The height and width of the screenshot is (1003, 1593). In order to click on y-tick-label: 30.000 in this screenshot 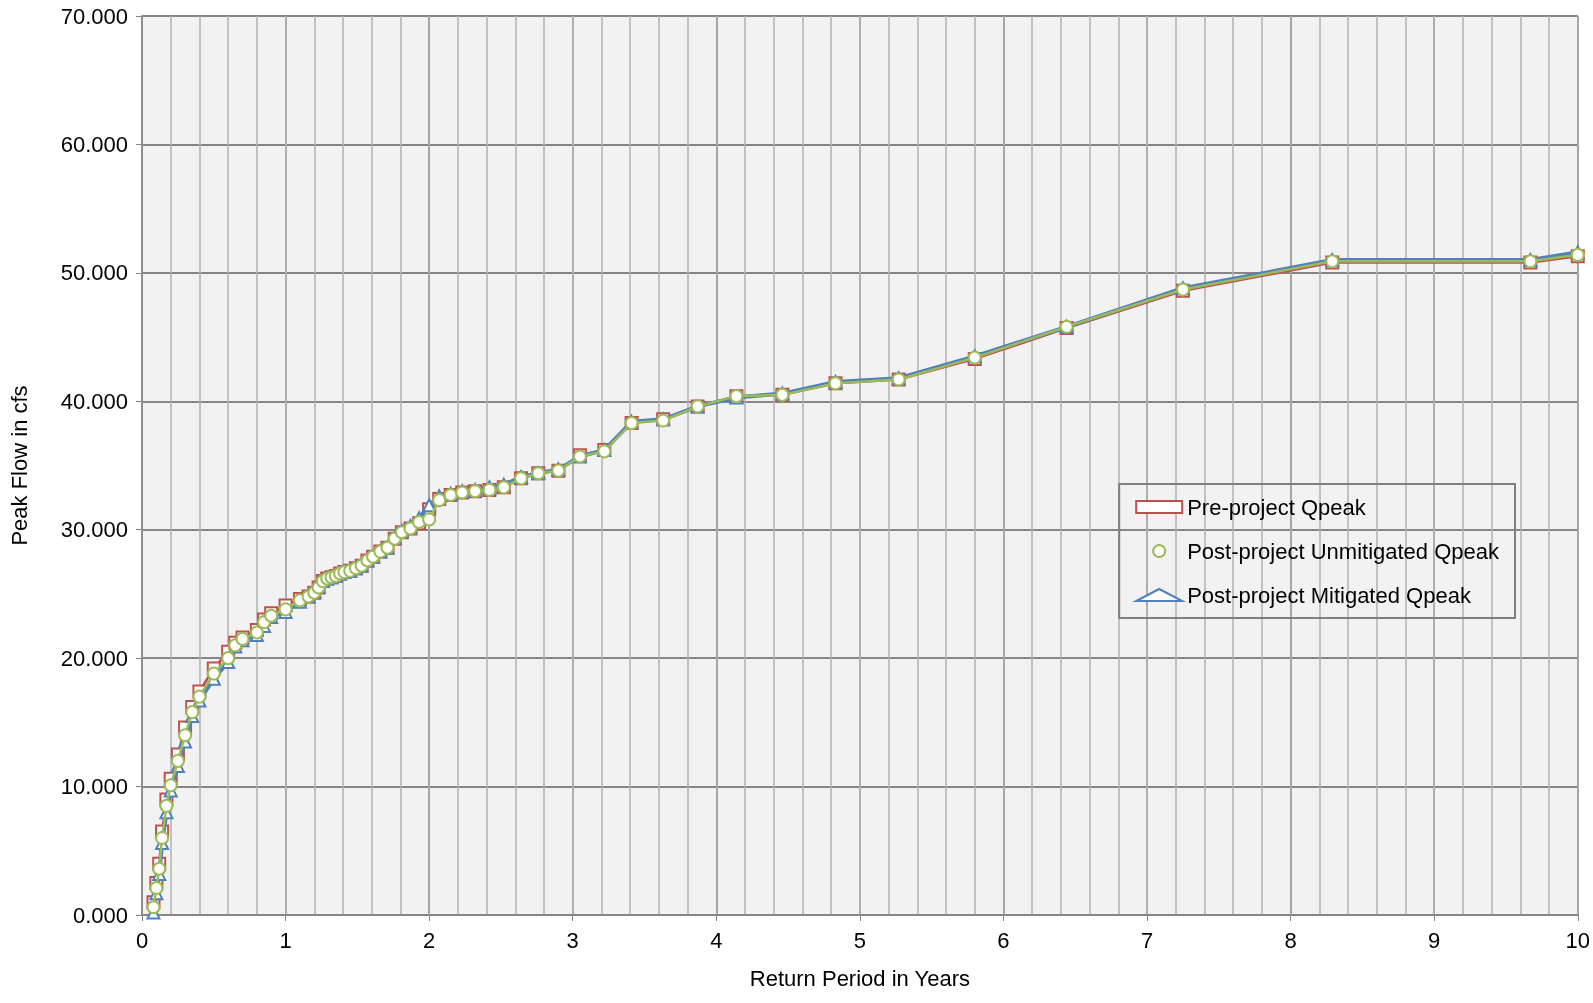, I will do `click(94, 530)`.